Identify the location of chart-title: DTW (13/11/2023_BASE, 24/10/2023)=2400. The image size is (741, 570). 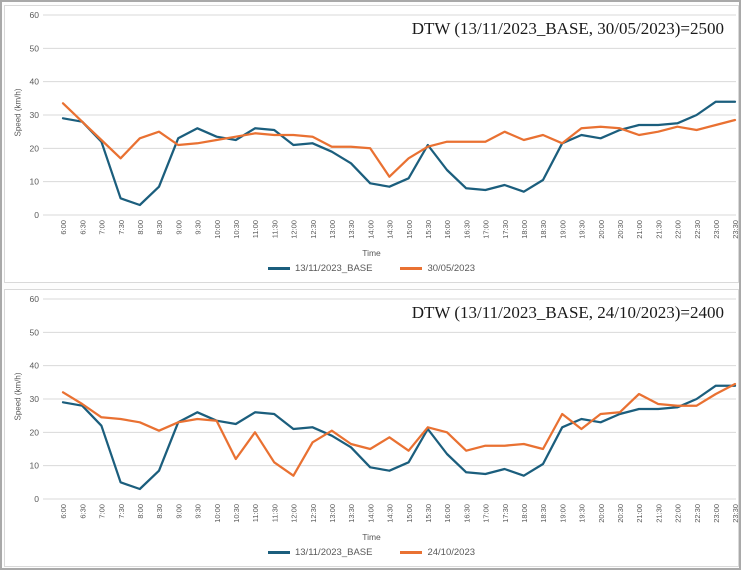
(567, 312).